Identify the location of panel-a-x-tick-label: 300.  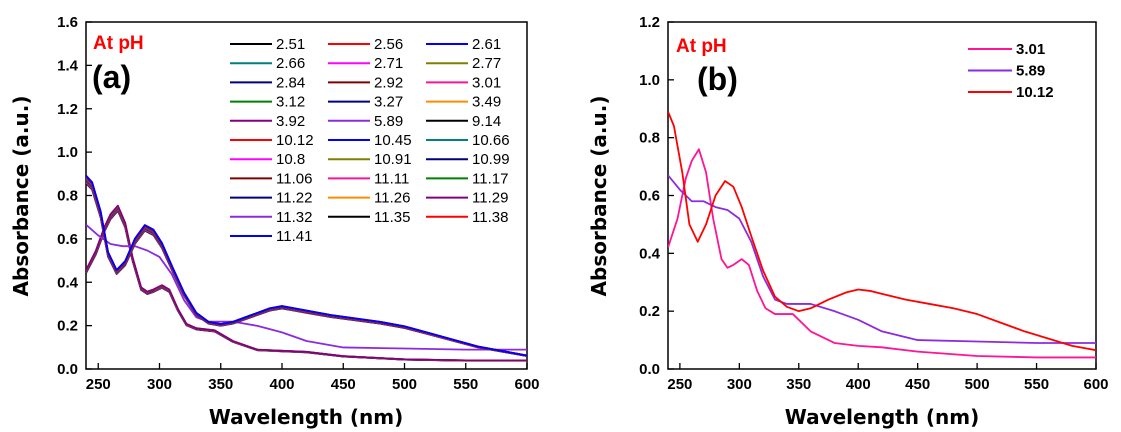
(159, 384).